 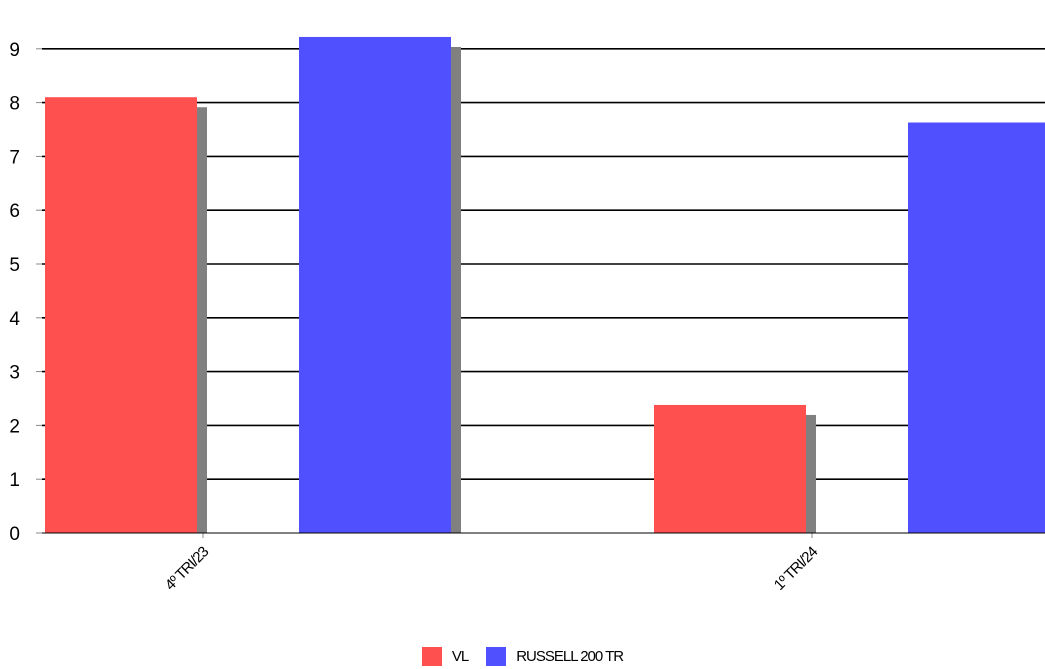 I want to click on y-tick-label: 4, so click(x=14, y=319).